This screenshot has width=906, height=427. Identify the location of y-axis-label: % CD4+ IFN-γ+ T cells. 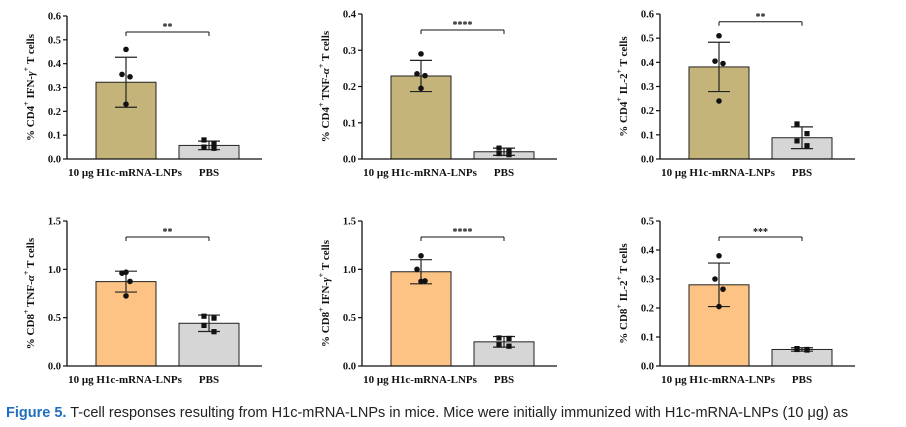
(29, 87).